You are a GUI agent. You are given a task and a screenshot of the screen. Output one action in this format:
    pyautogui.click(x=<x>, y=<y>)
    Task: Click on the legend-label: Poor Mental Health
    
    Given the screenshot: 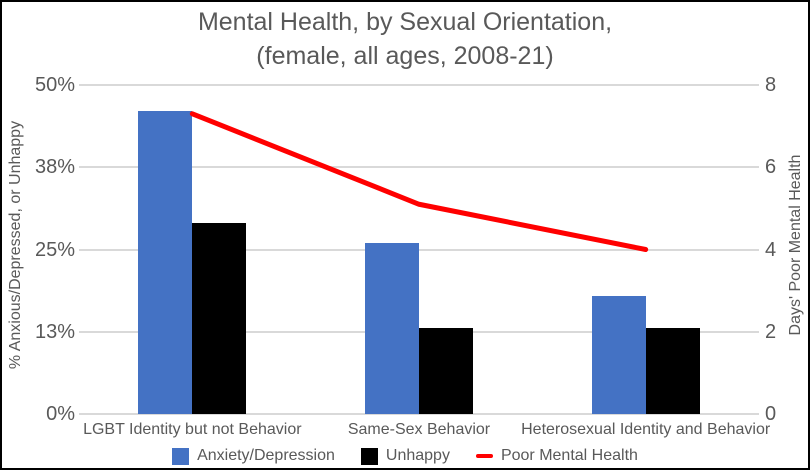 What is the action you would take?
    pyautogui.click(x=569, y=455)
    